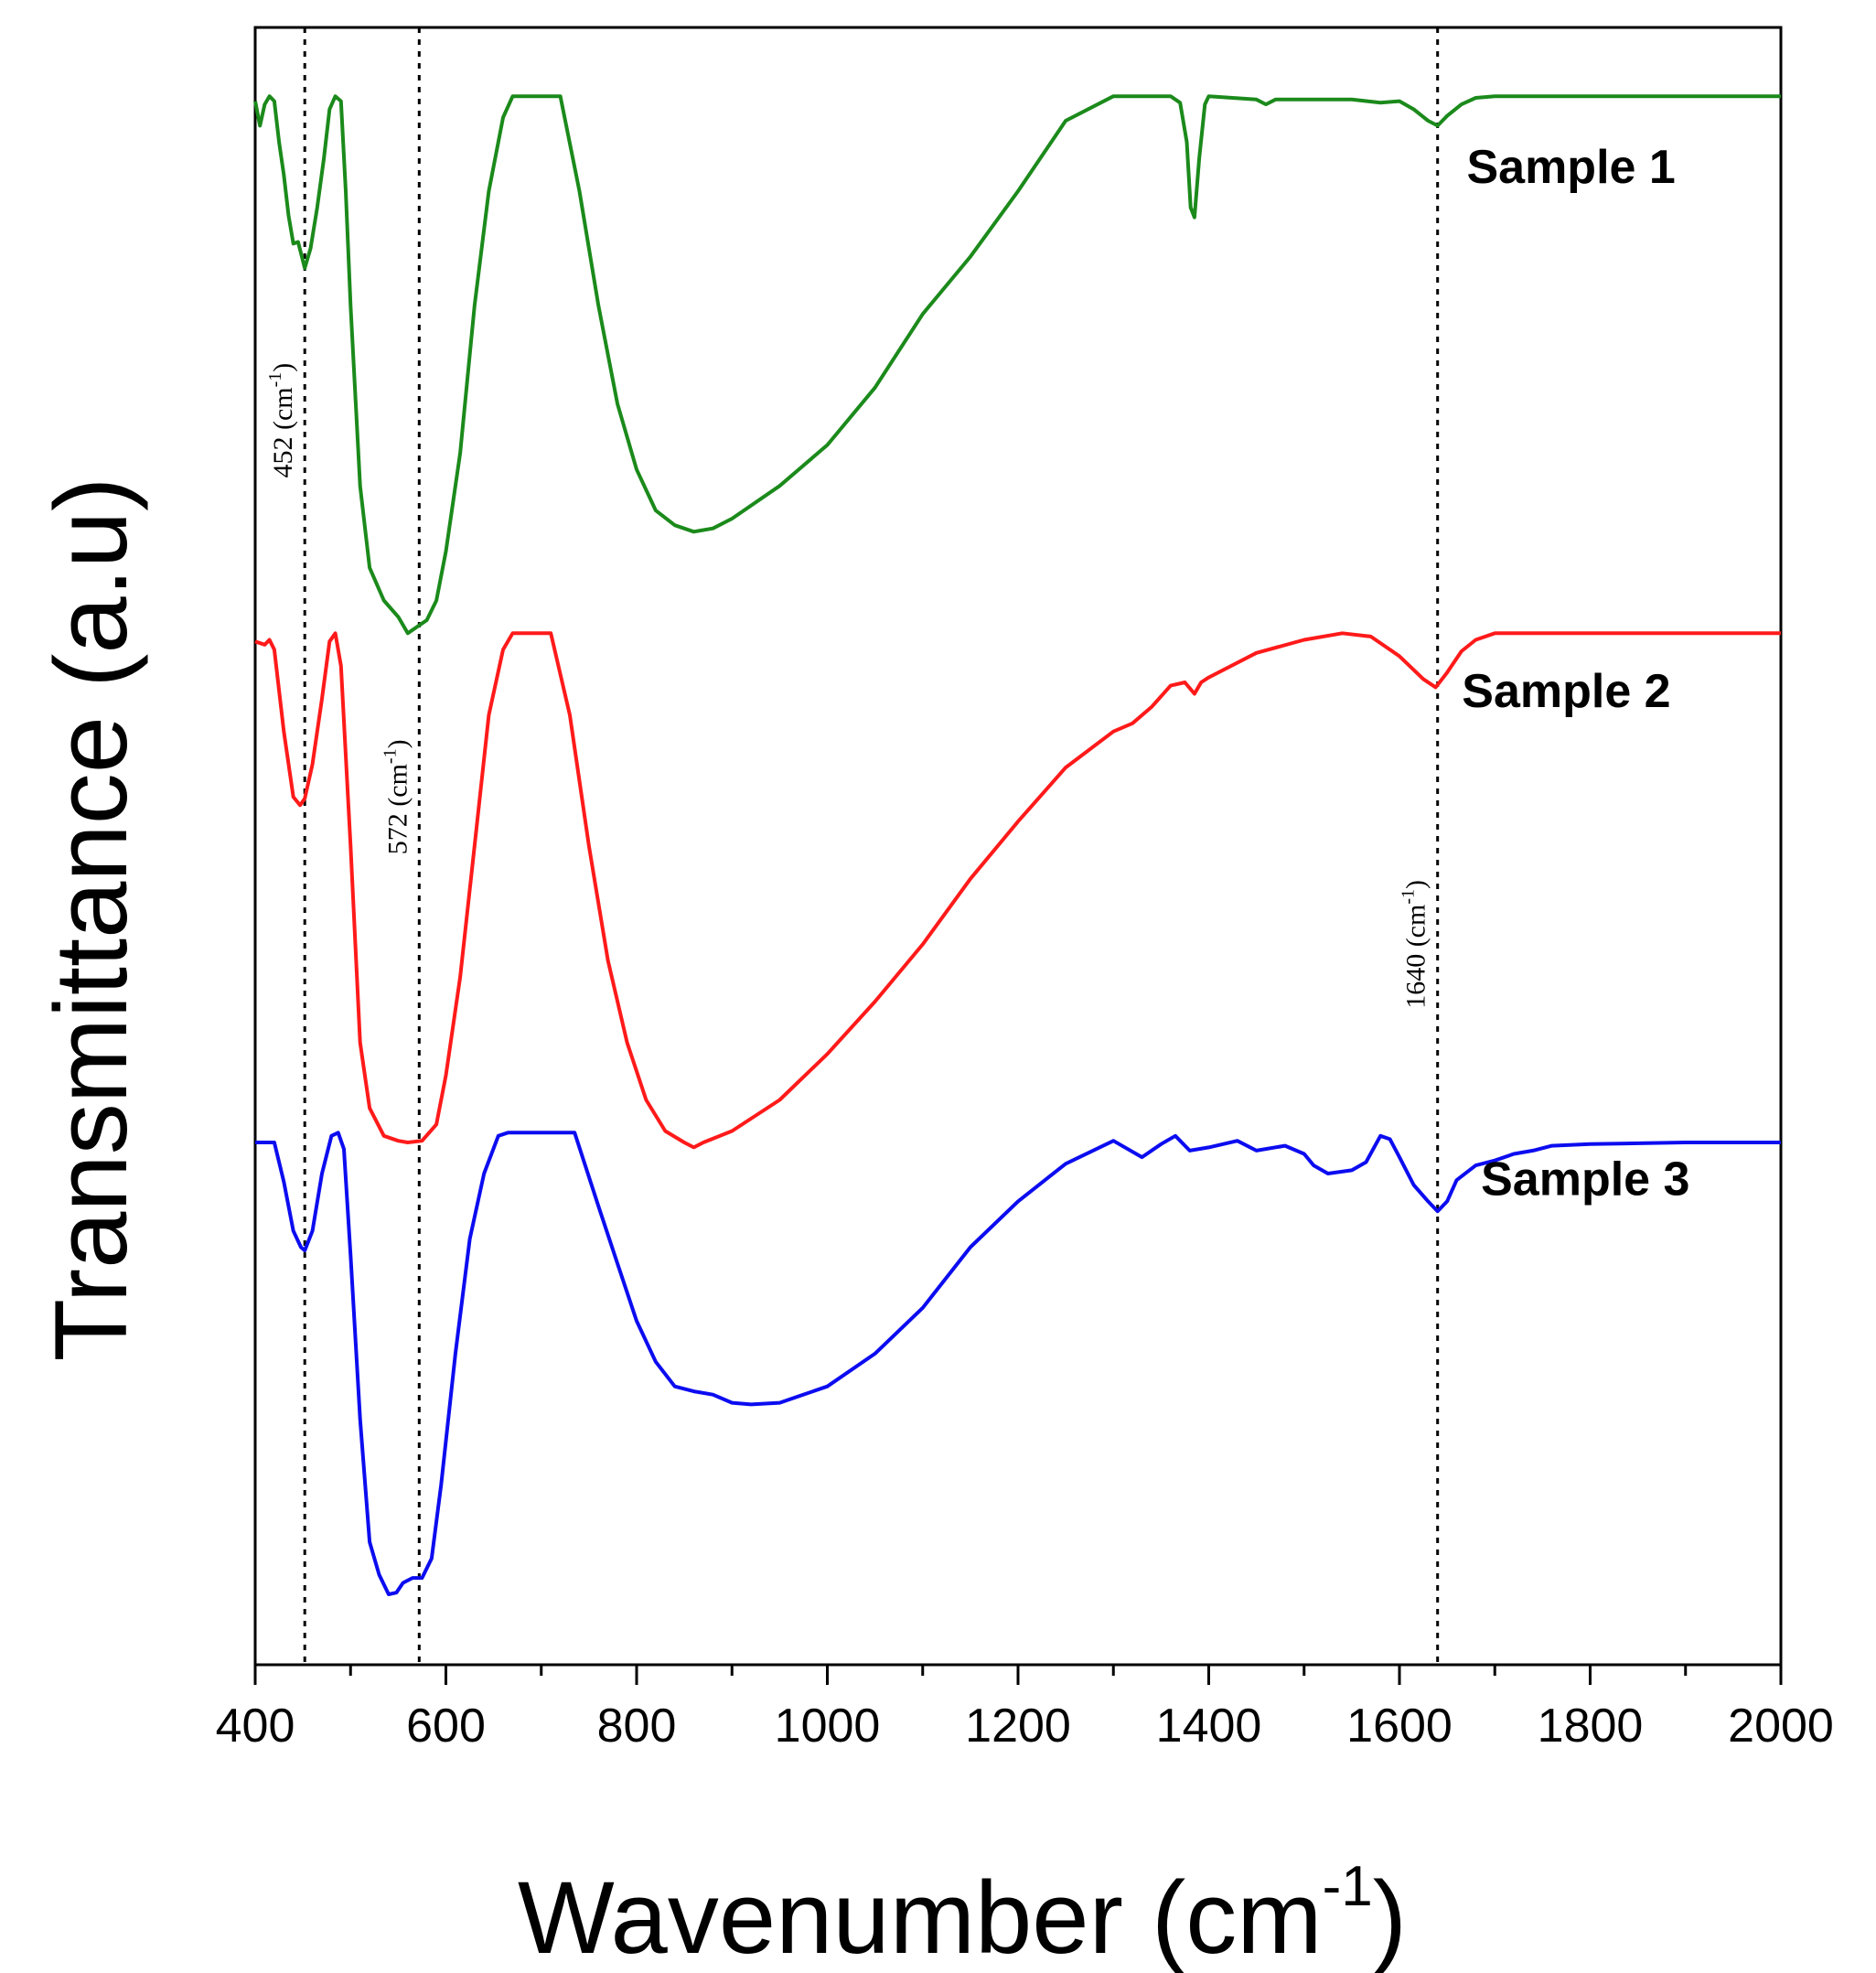 Image resolution: width=1876 pixels, height=1973 pixels. What do you see at coordinates (1018, 1726) in the screenshot?
I see `x-tick-label-1200: 1200` at bounding box center [1018, 1726].